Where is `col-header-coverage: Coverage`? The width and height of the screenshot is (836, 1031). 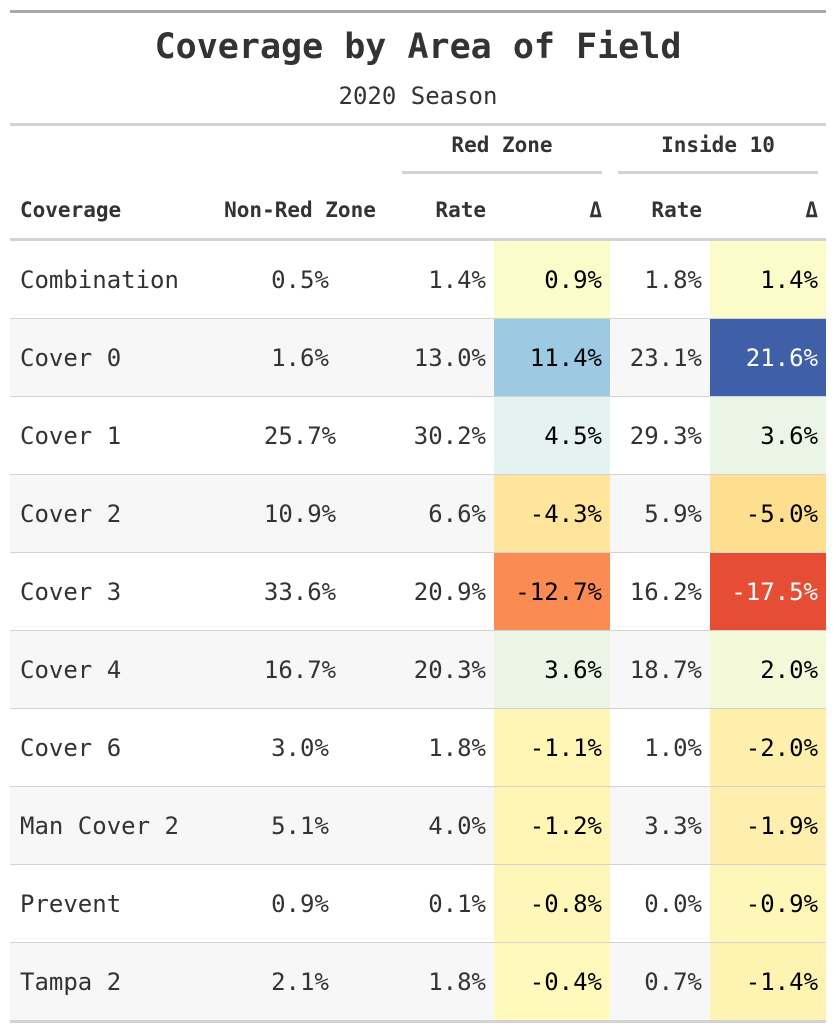 col-header-coverage: Coverage is located at coordinates (108, 211).